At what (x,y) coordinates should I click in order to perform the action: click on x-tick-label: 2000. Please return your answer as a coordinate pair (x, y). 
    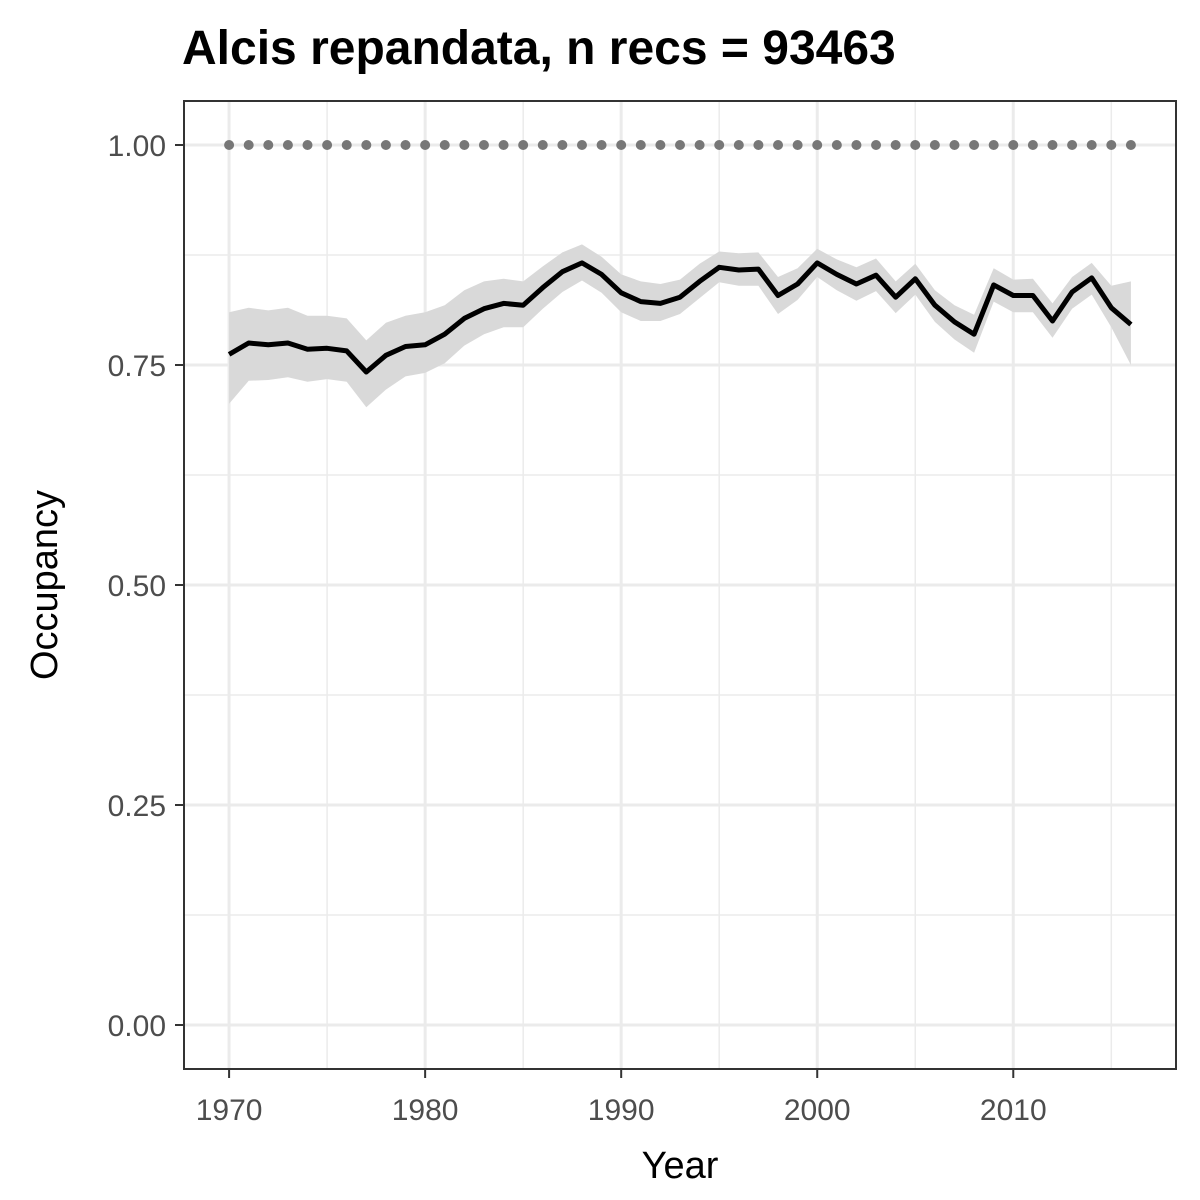
    Looking at the image, I should click on (817, 1110).